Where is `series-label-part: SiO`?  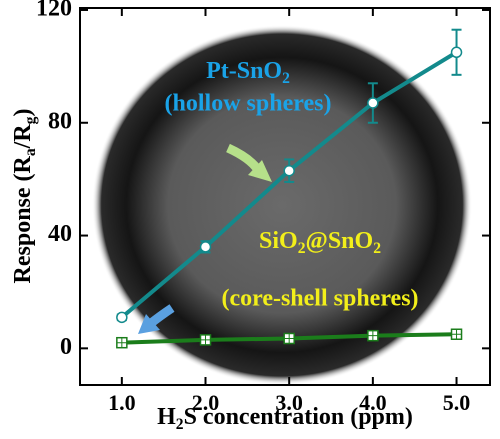
series-label-part: SiO is located at coordinates (278, 241).